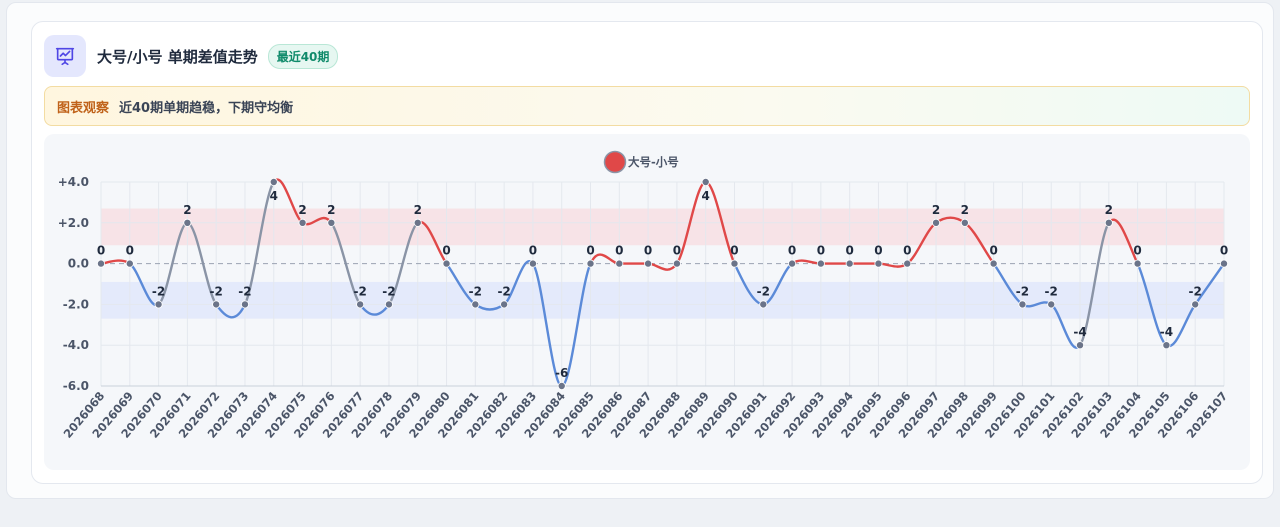 This screenshot has width=1280, height=527. Describe the element at coordinates (206, 108) in the screenshot. I see `observation-text: 近40期单期趋稳，下期守均衡` at that location.